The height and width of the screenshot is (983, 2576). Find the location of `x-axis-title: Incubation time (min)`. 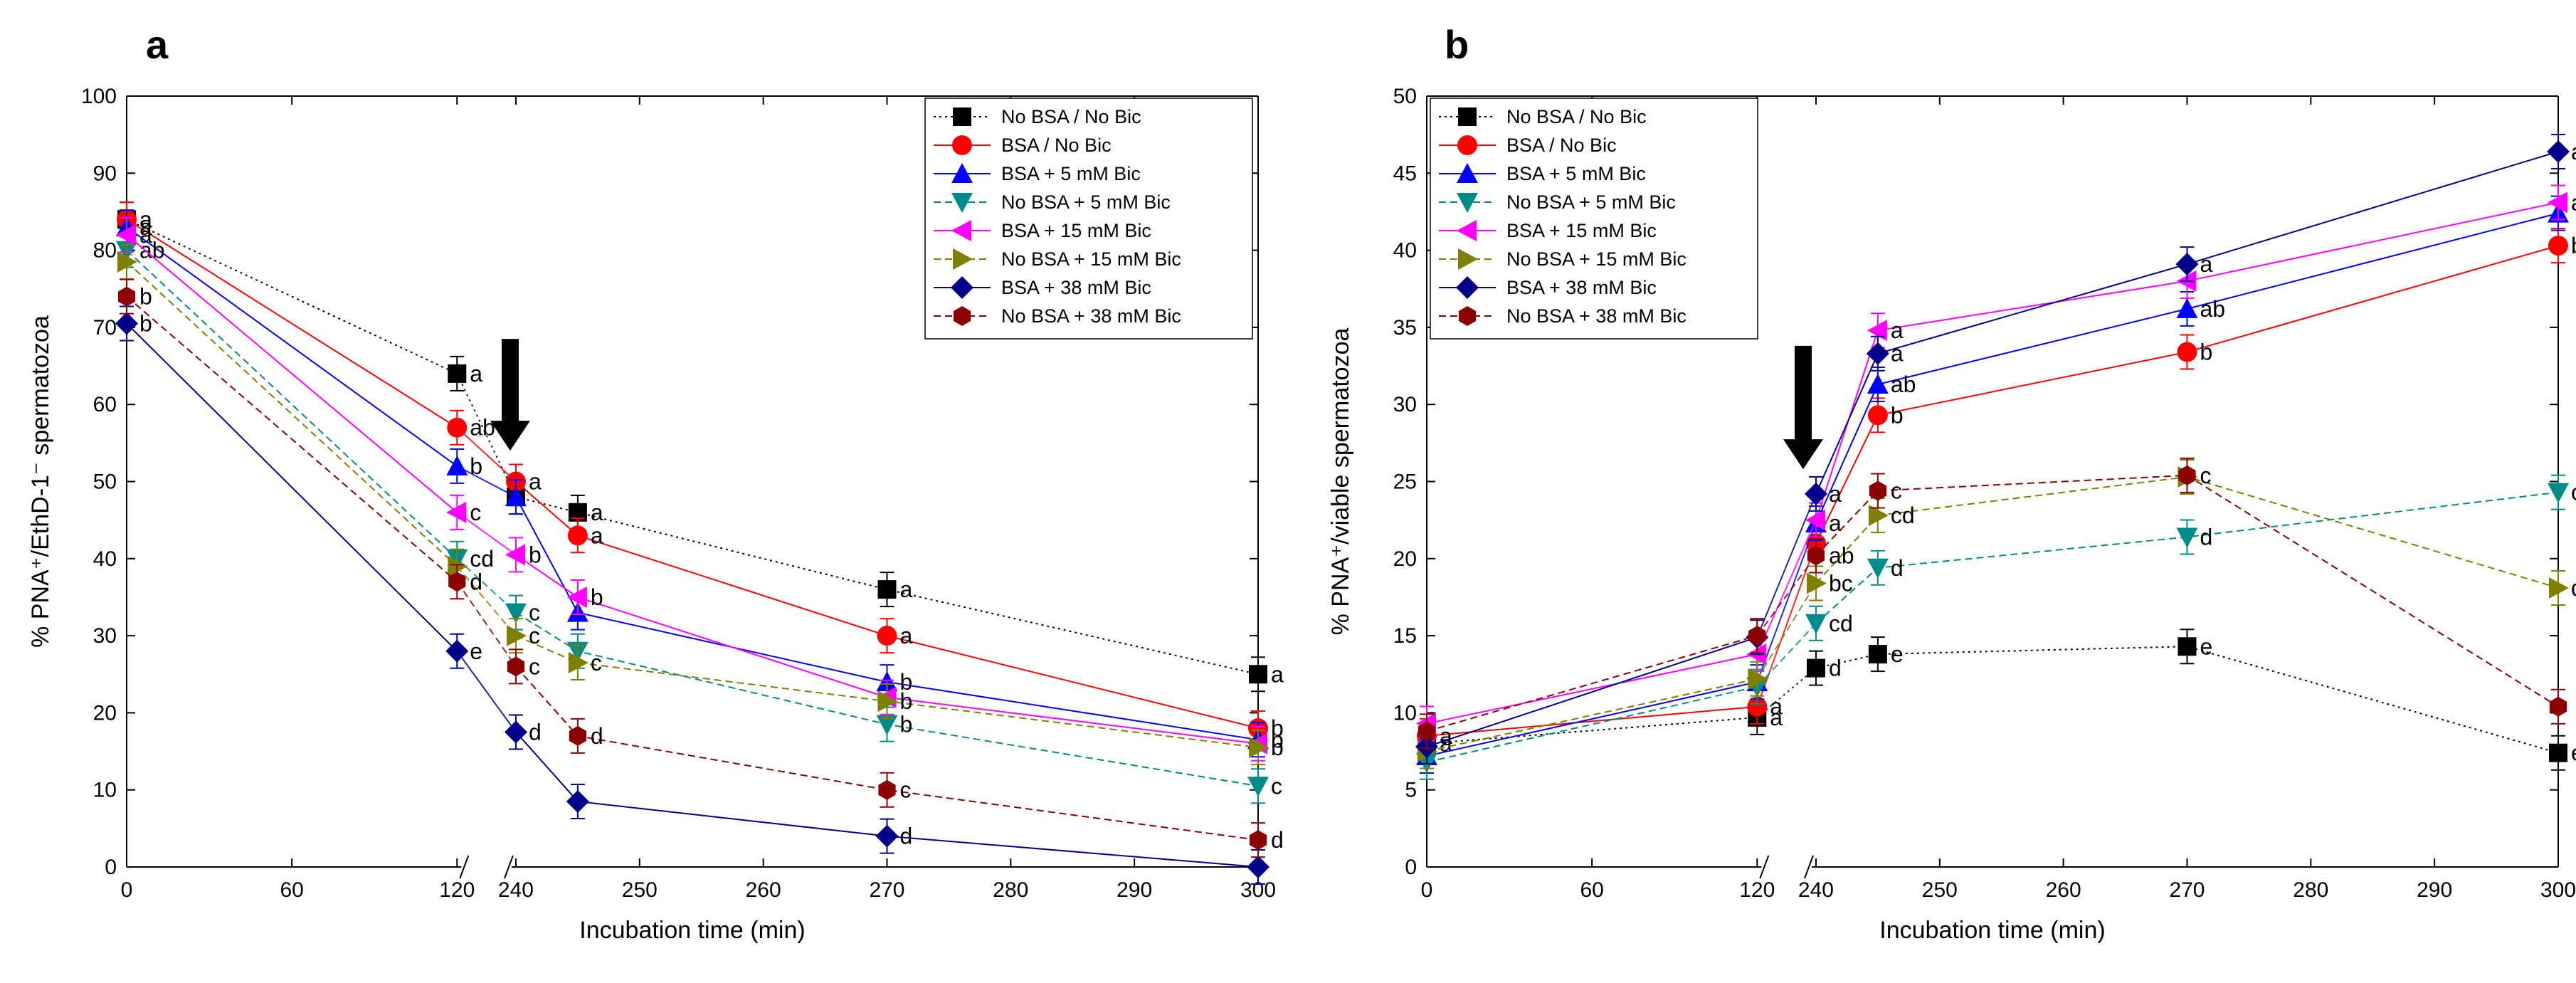

x-axis-title: Incubation time (min) is located at coordinates (1992, 930).